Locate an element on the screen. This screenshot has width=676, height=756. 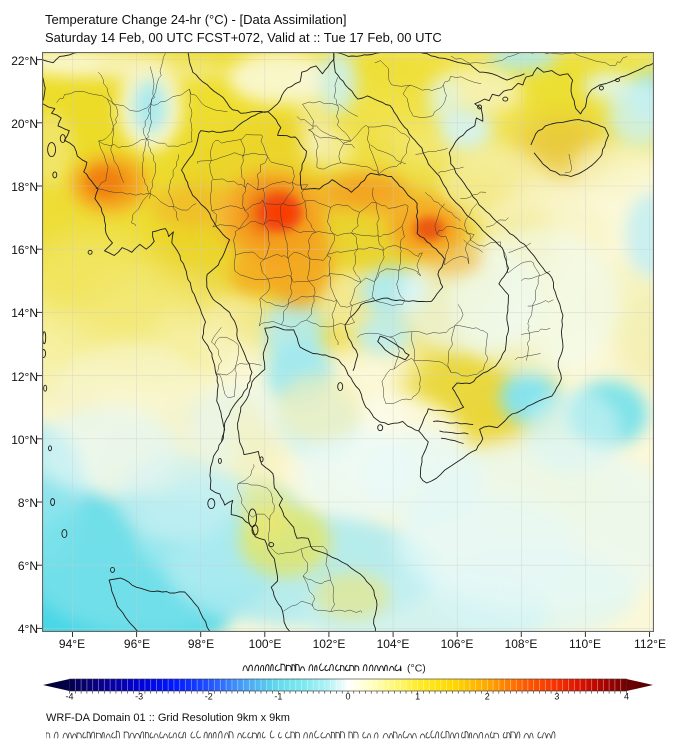
svg-text: 4 is located at coordinates (626, 697).